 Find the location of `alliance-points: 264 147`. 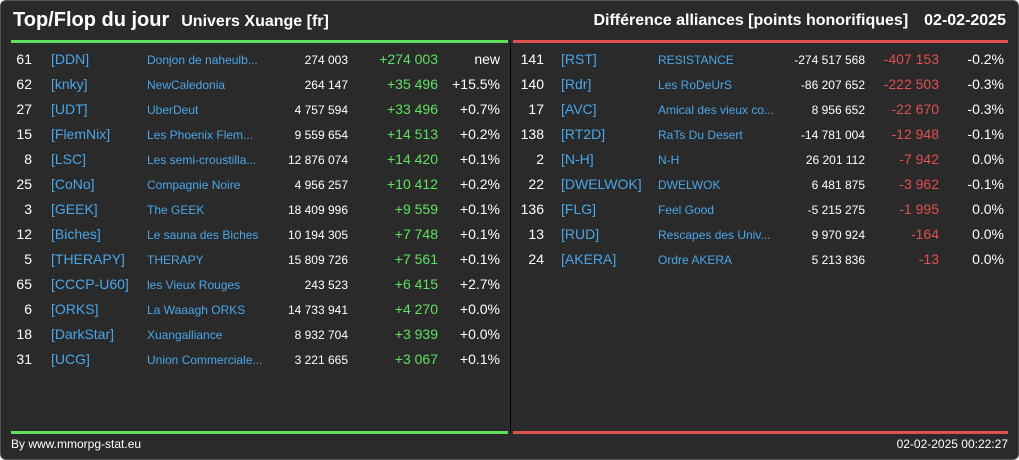

alliance-points: 264 147 is located at coordinates (326, 85).